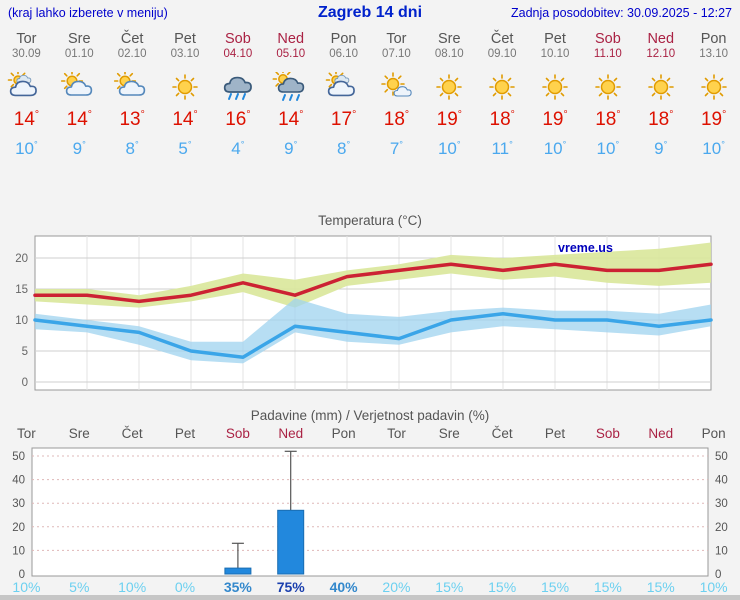  I want to click on bottom-scrollbar, so click(370, 597).